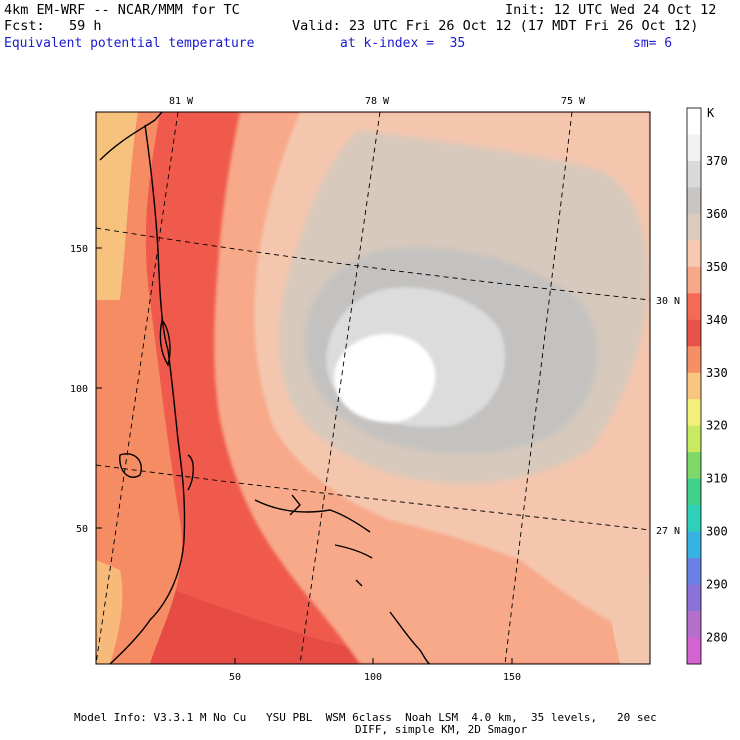 This screenshot has height=740, width=740. I want to click on colorbar-label: 340, so click(717, 320).